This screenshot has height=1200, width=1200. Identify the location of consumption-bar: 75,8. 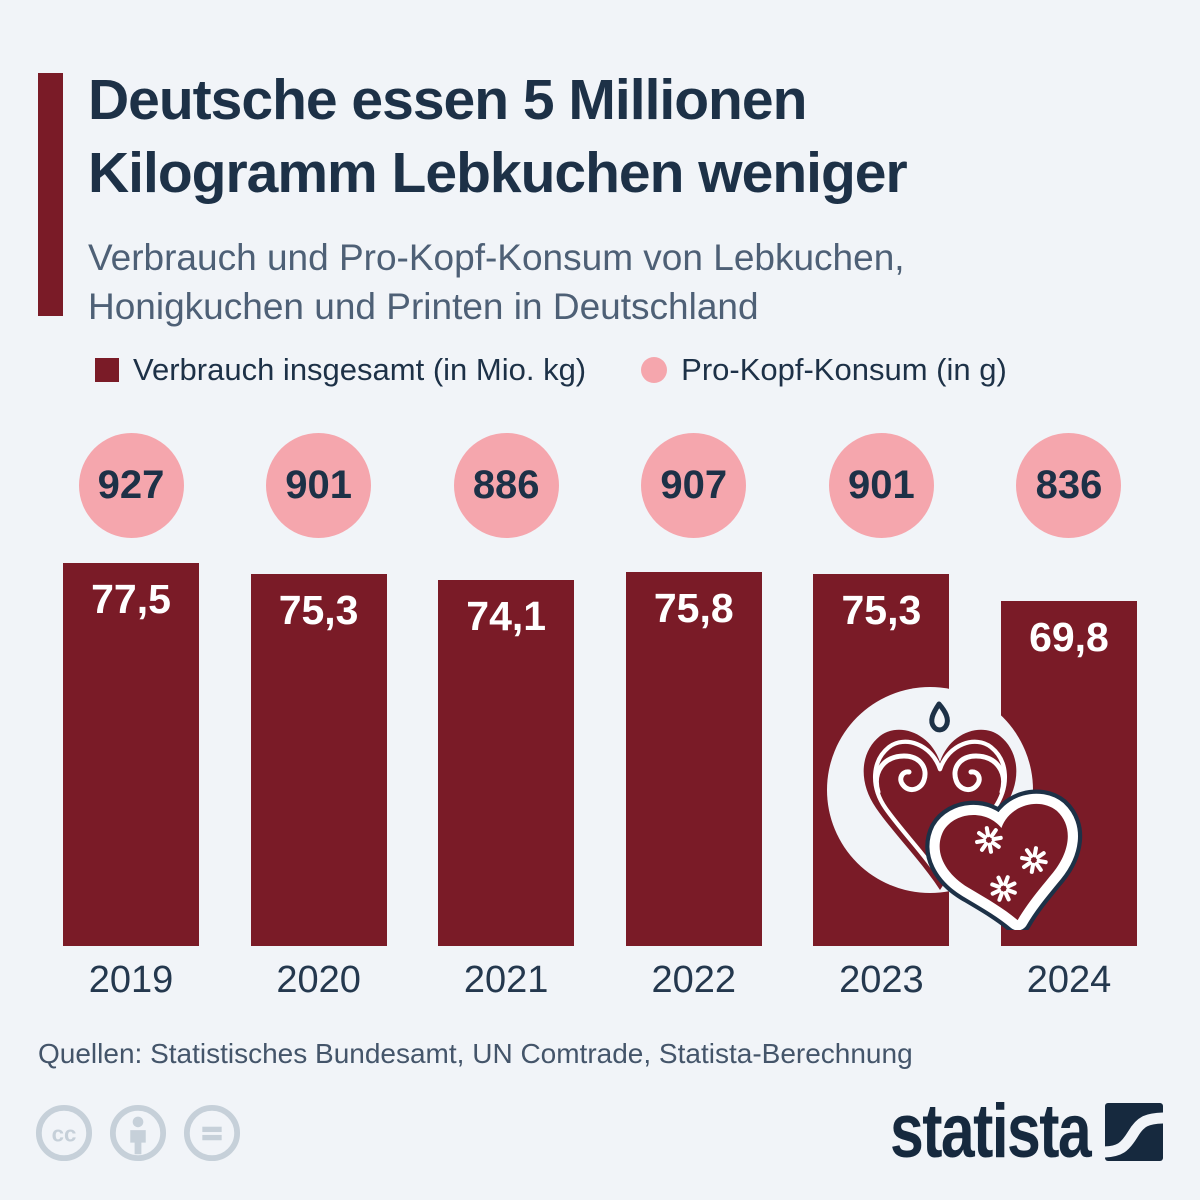
(693, 759).